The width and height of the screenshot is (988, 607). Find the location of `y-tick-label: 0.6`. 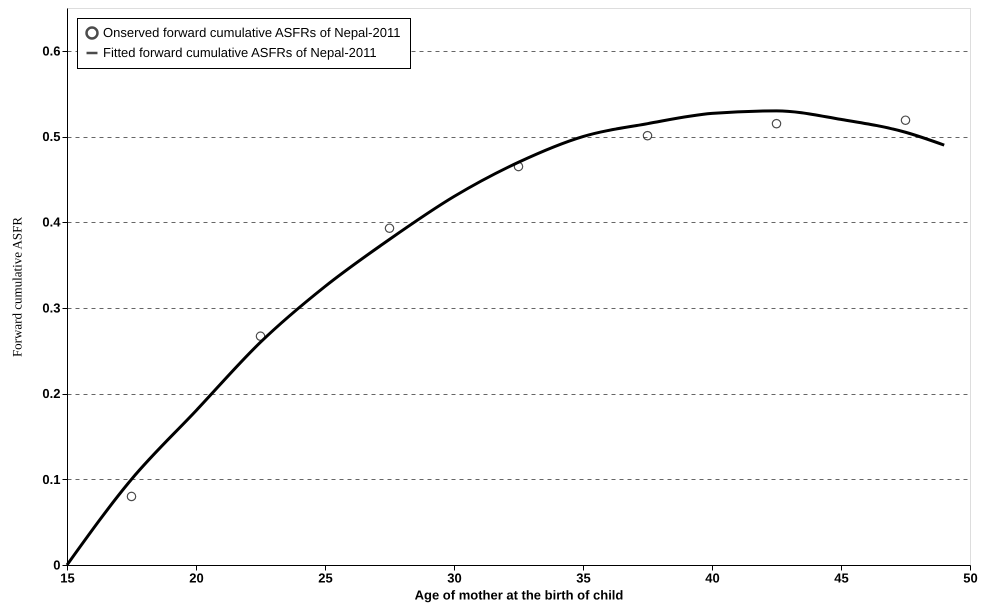

y-tick-label: 0.6 is located at coordinates (51, 50).